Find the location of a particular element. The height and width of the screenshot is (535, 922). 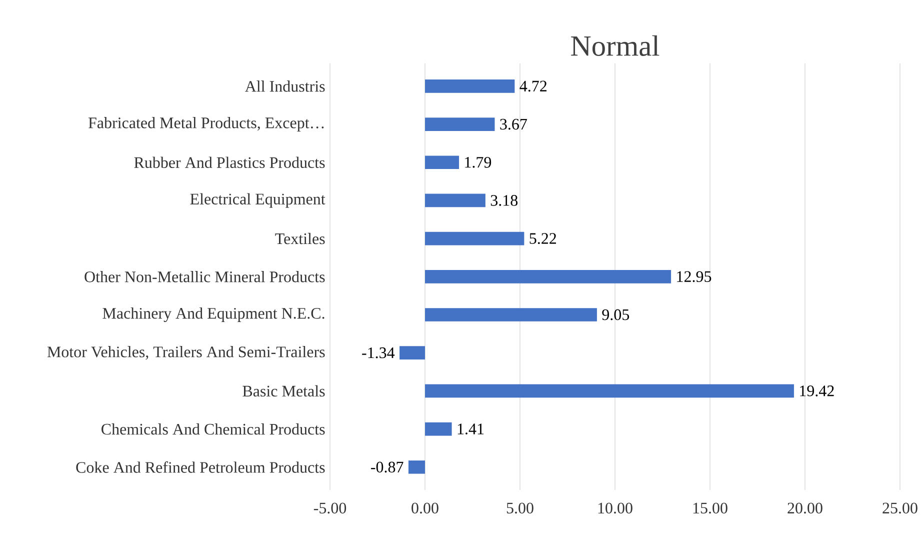

data-label: 1.41 is located at coordinates (471, 429).